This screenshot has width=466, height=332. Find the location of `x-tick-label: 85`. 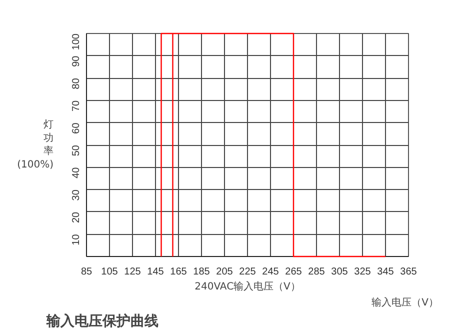

x-tick-label: 85 is located at coordinates (86, 272).